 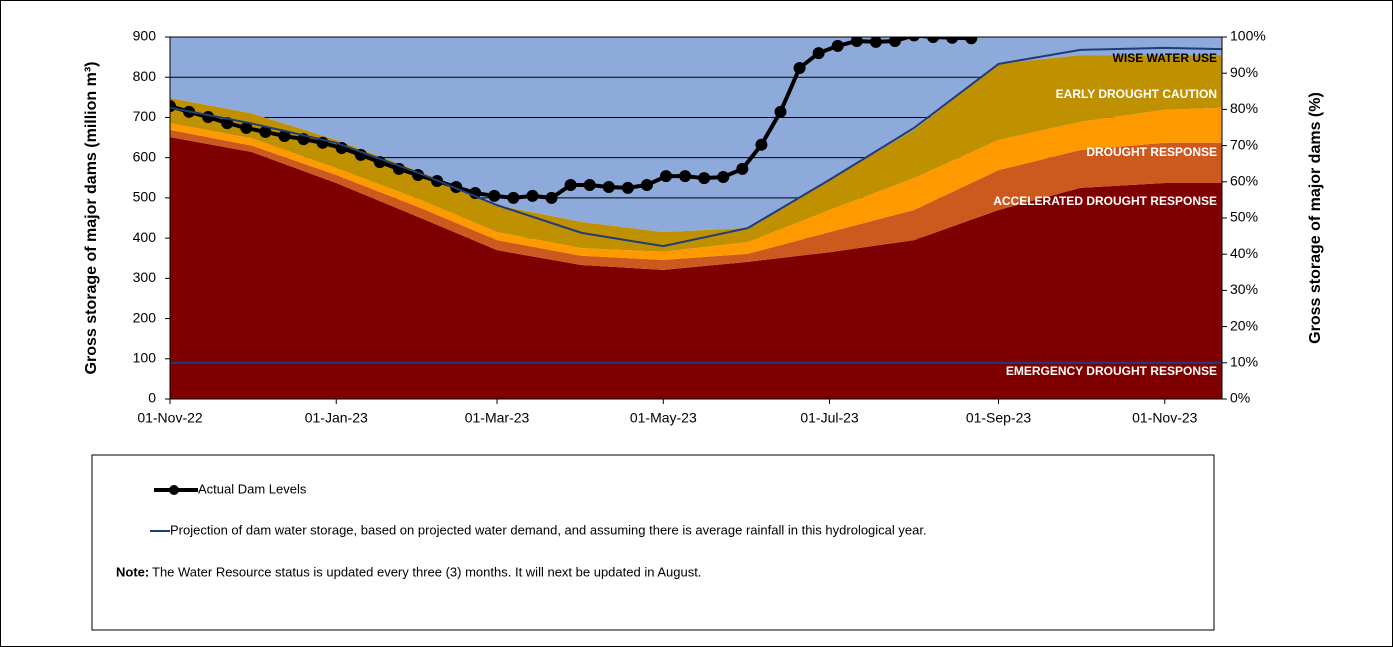 I want to click on y2-tick-label: 100%, so click(x=1248, y=36).